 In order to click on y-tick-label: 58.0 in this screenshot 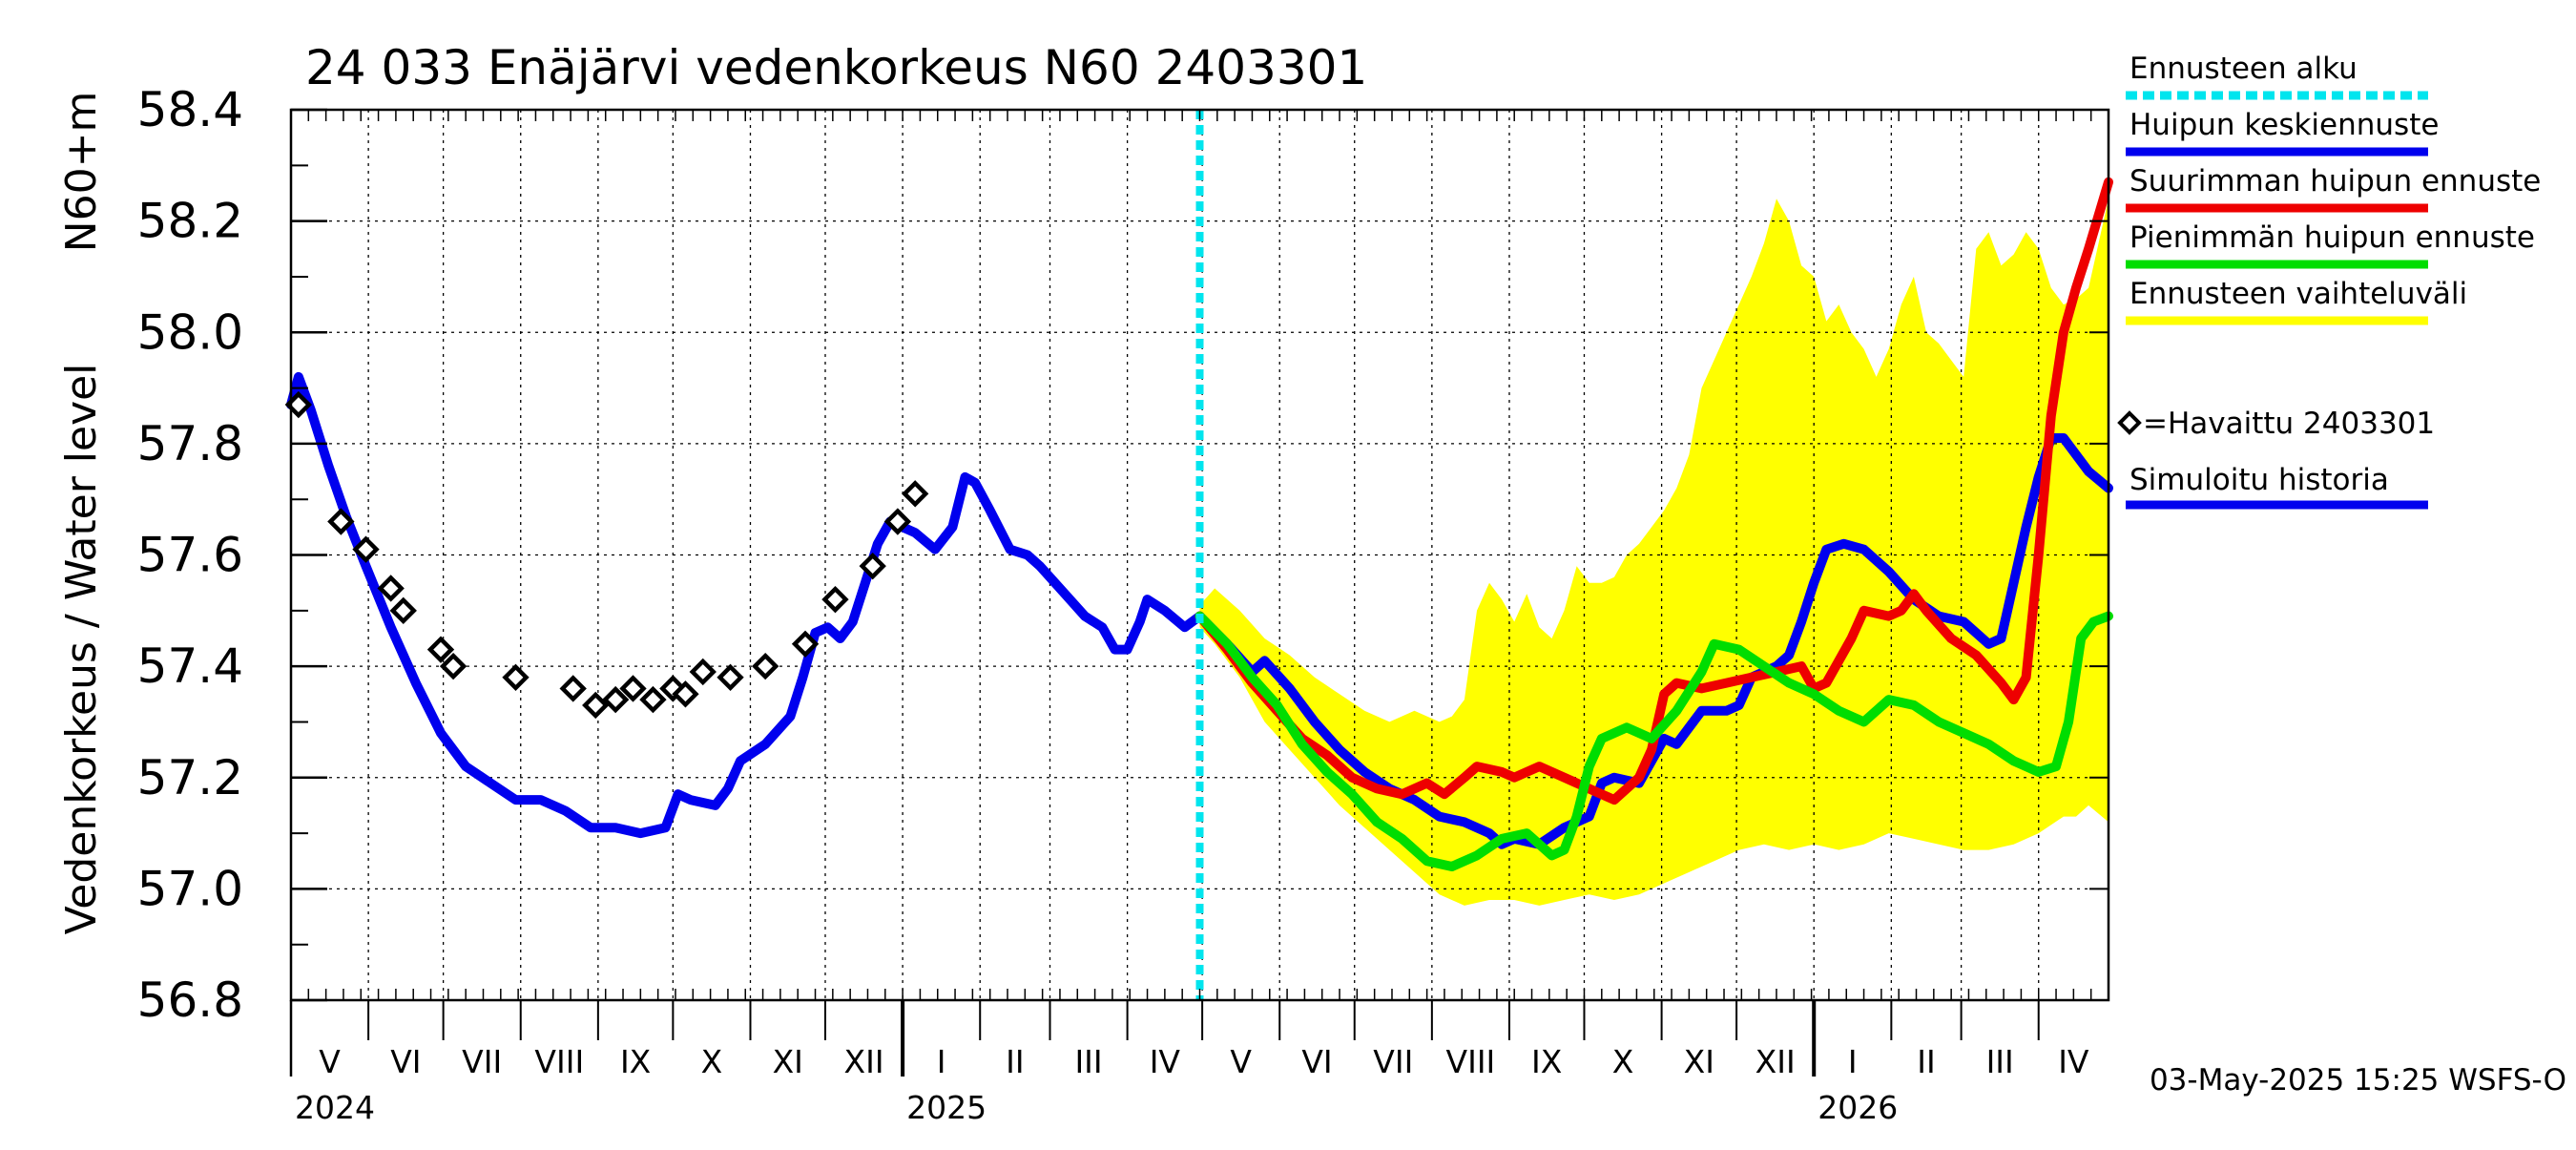, I will do `click(190, 332)`.